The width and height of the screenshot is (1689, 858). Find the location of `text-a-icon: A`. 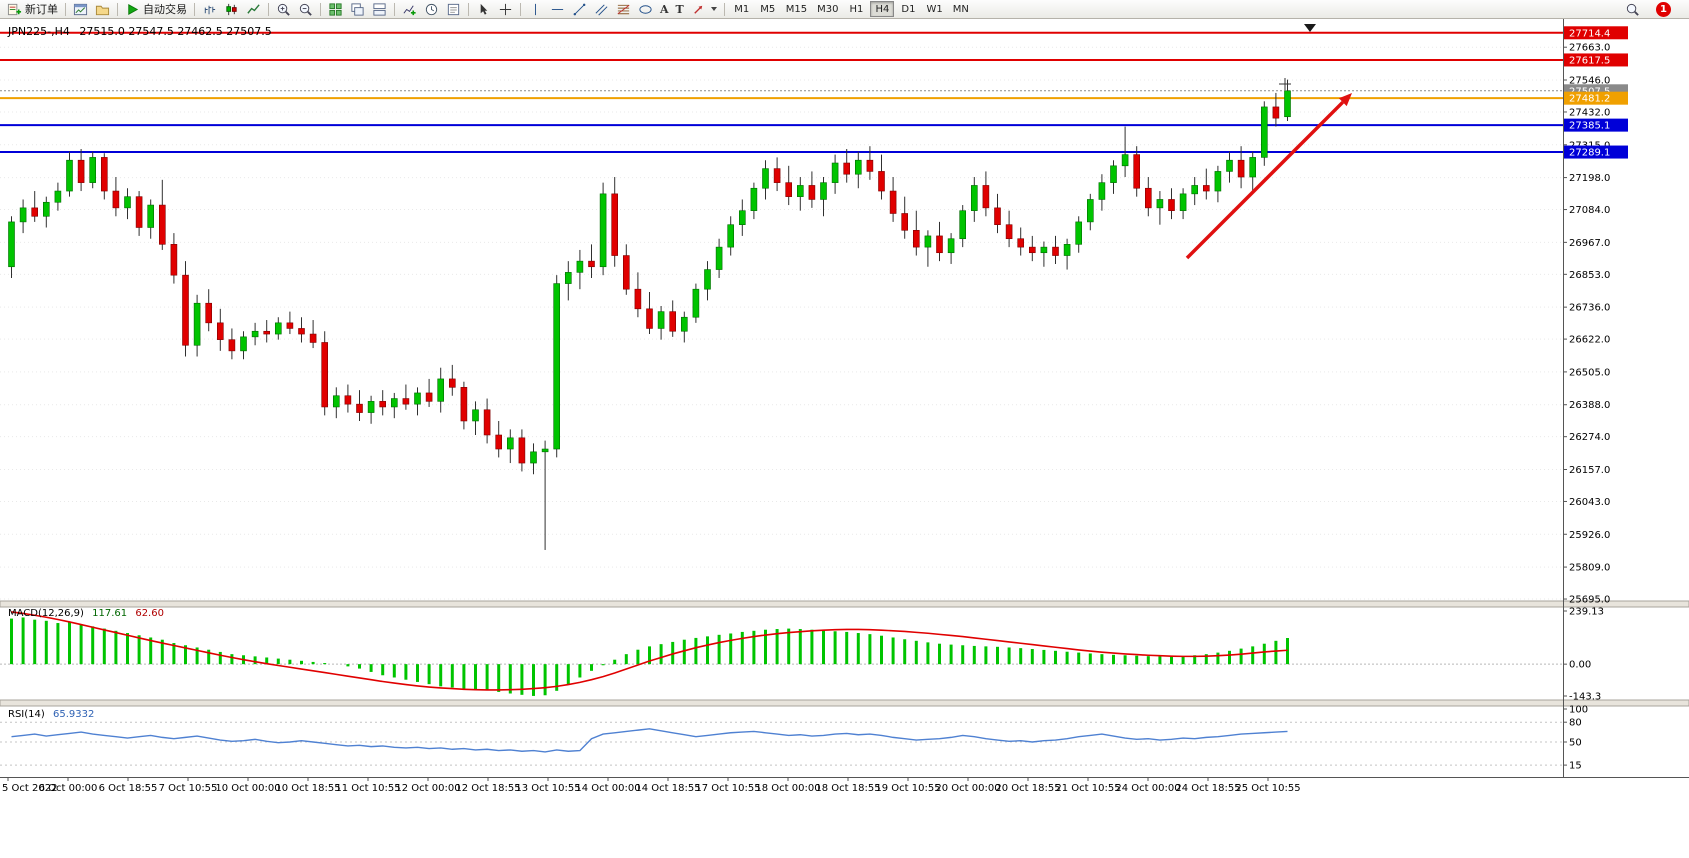

text-a-icon: A is located at coordinates (664, 9).